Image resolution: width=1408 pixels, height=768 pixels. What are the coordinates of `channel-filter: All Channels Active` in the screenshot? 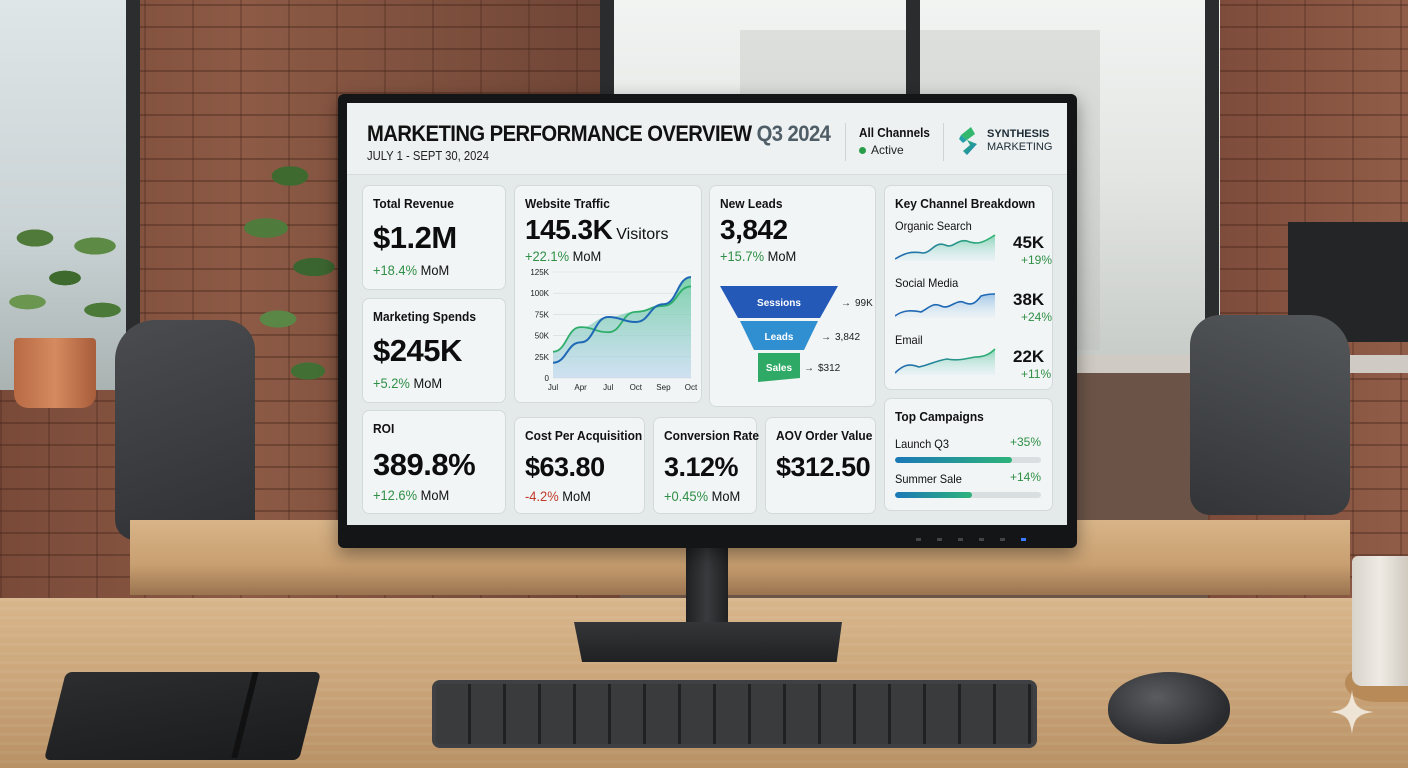 It's located at (898, 141).